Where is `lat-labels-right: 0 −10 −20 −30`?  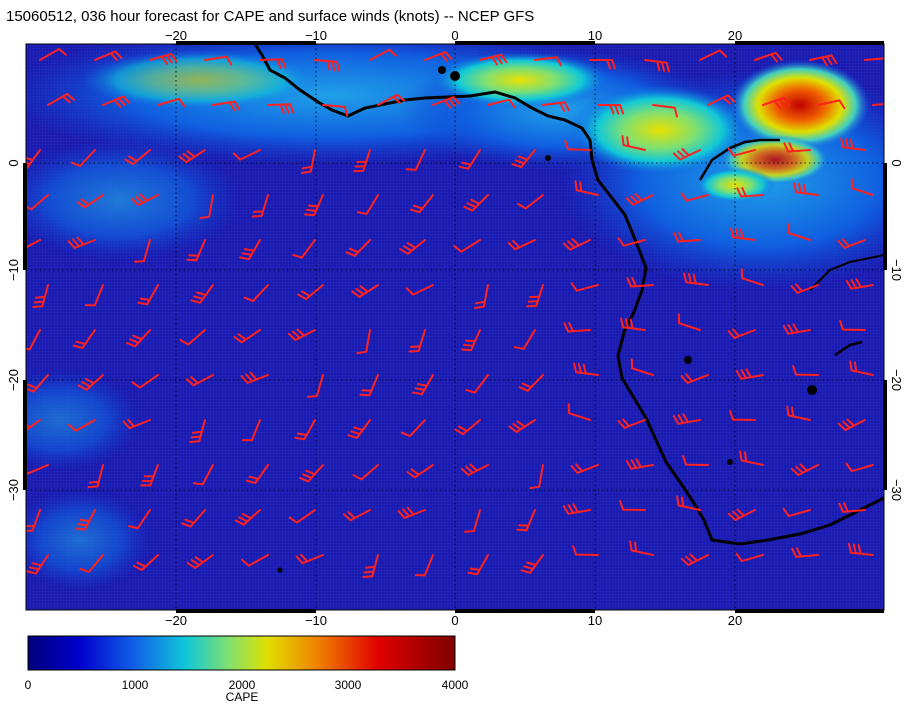
lat-labels-right: 0 −10 −20 −30 is located at coordinates (896, 330).